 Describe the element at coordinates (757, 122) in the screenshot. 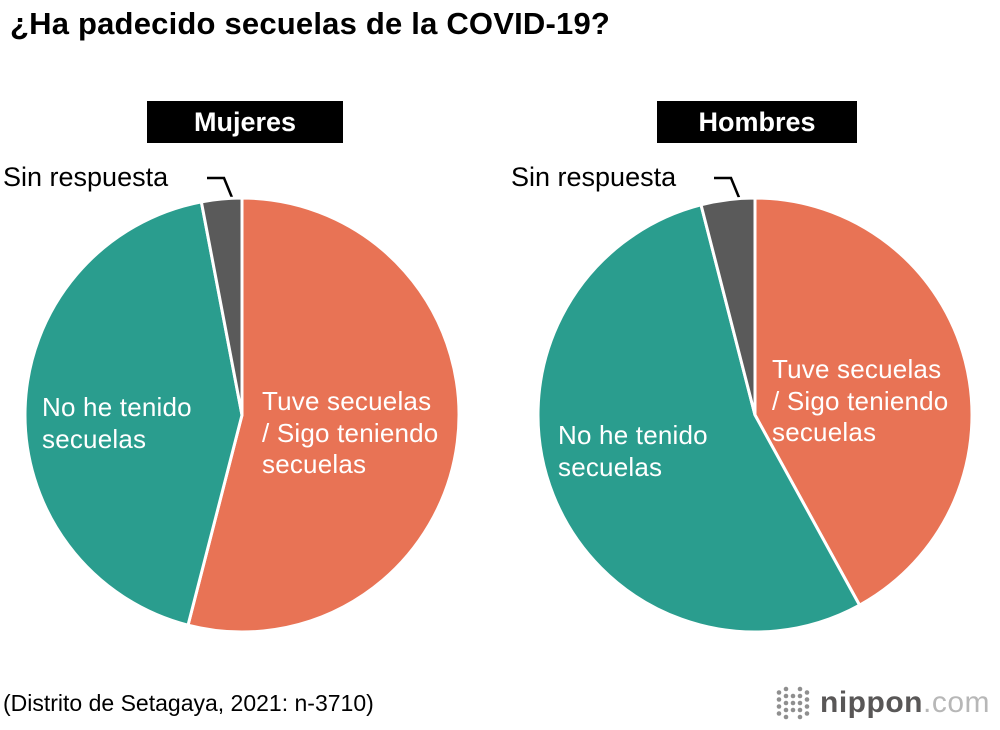

I see `chart-title-hombres: Hombres` at that location.